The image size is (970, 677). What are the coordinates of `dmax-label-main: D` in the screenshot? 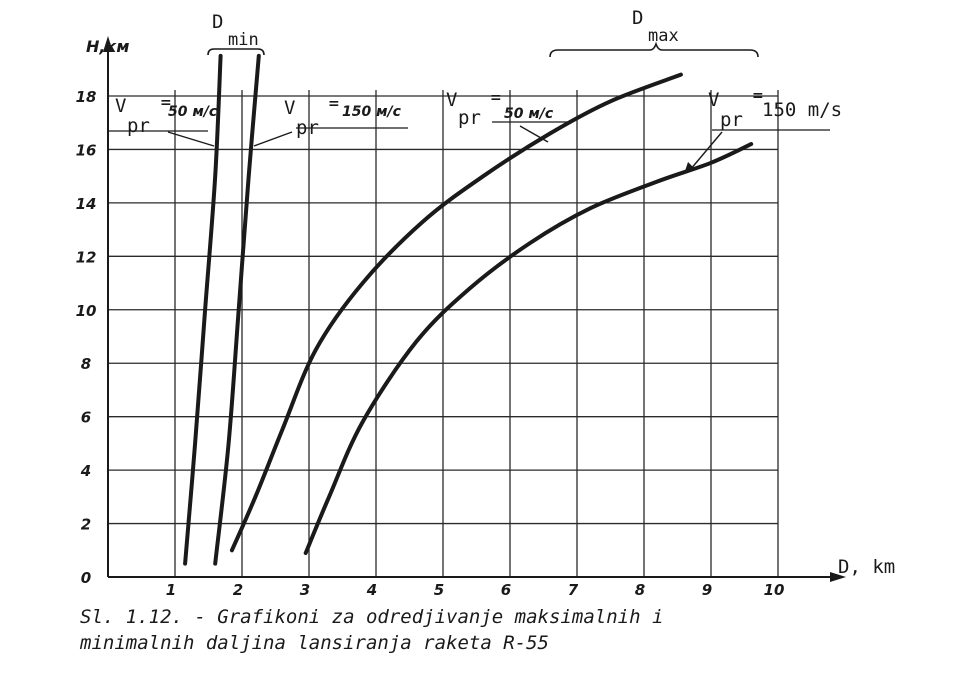 It's located at (637, 18).